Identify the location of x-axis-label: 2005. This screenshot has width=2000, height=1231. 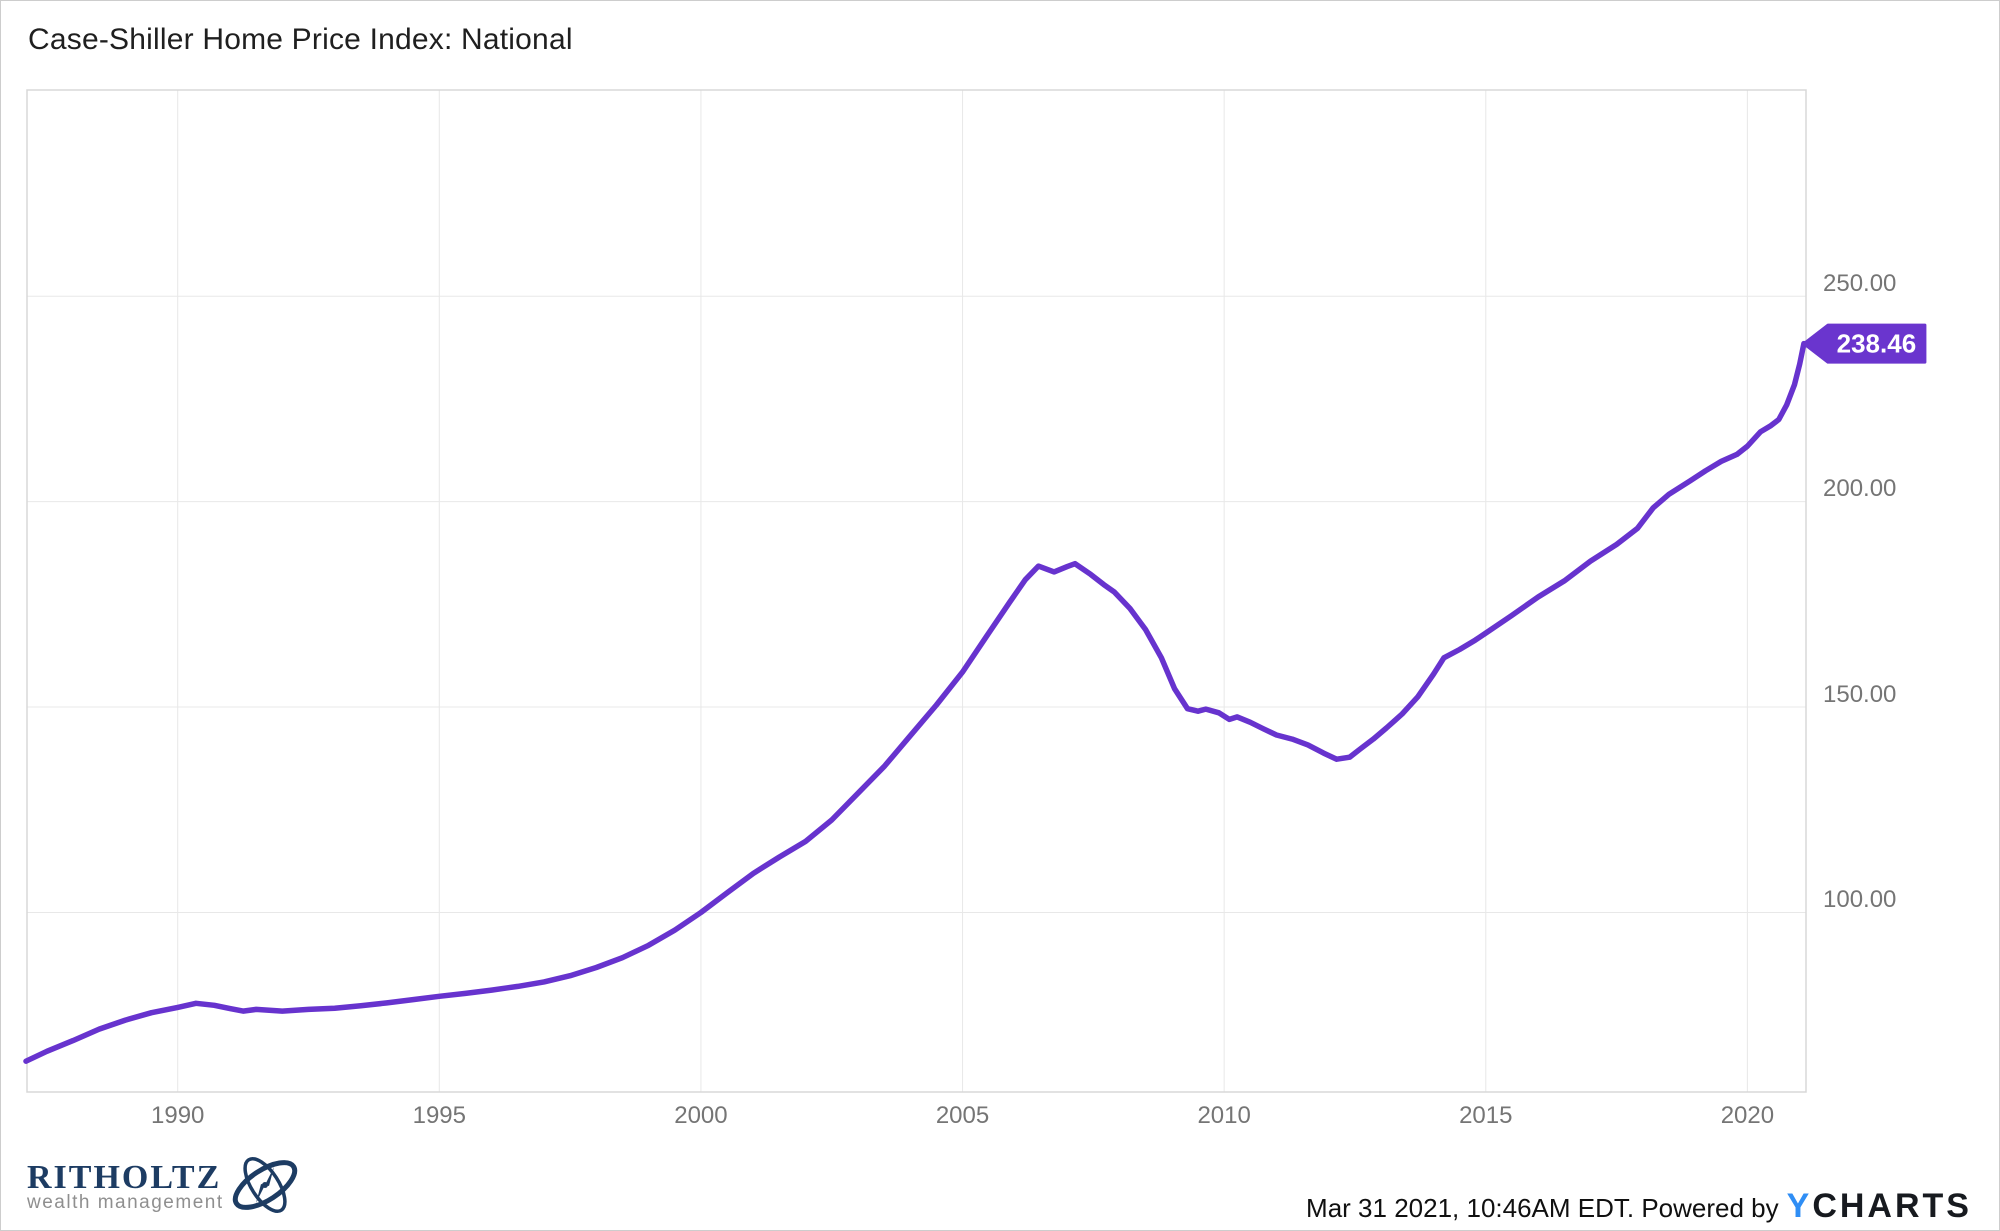
(962, 1115).